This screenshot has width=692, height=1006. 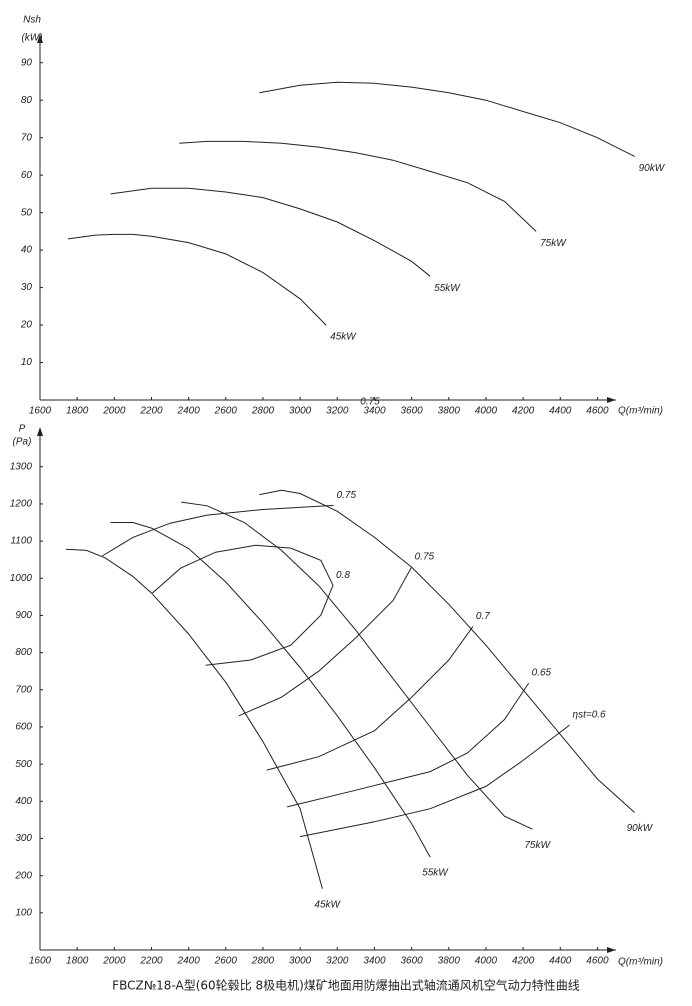 I want to click on y-tick-label: 1100, so click(x=21, y=541).